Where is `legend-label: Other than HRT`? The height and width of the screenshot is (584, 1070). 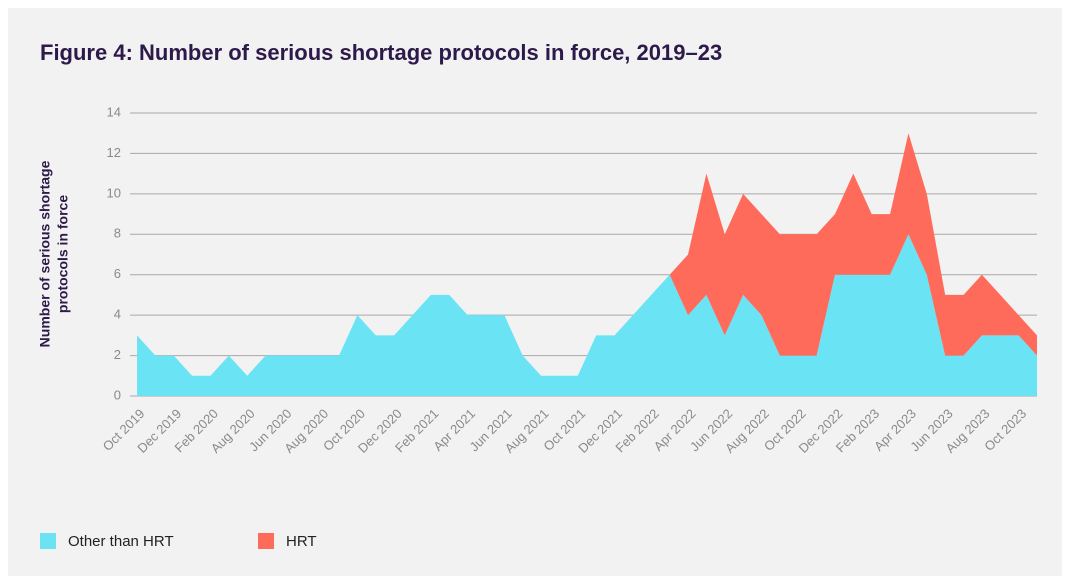 legend-label: Other than HRT is located at coordinates (121, 541).